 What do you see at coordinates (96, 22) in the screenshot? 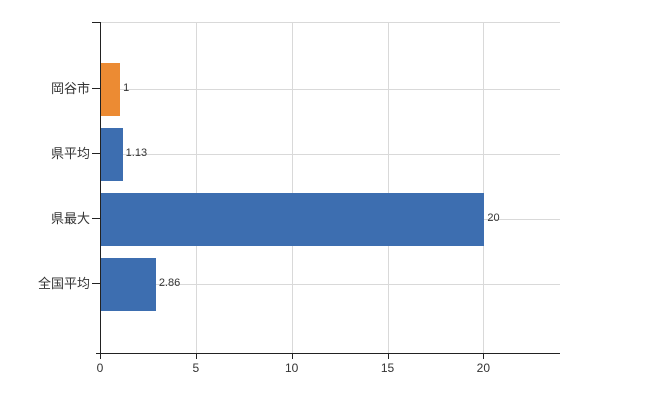
I see `y-axis-top-tick` at bounding box center [96, 22].